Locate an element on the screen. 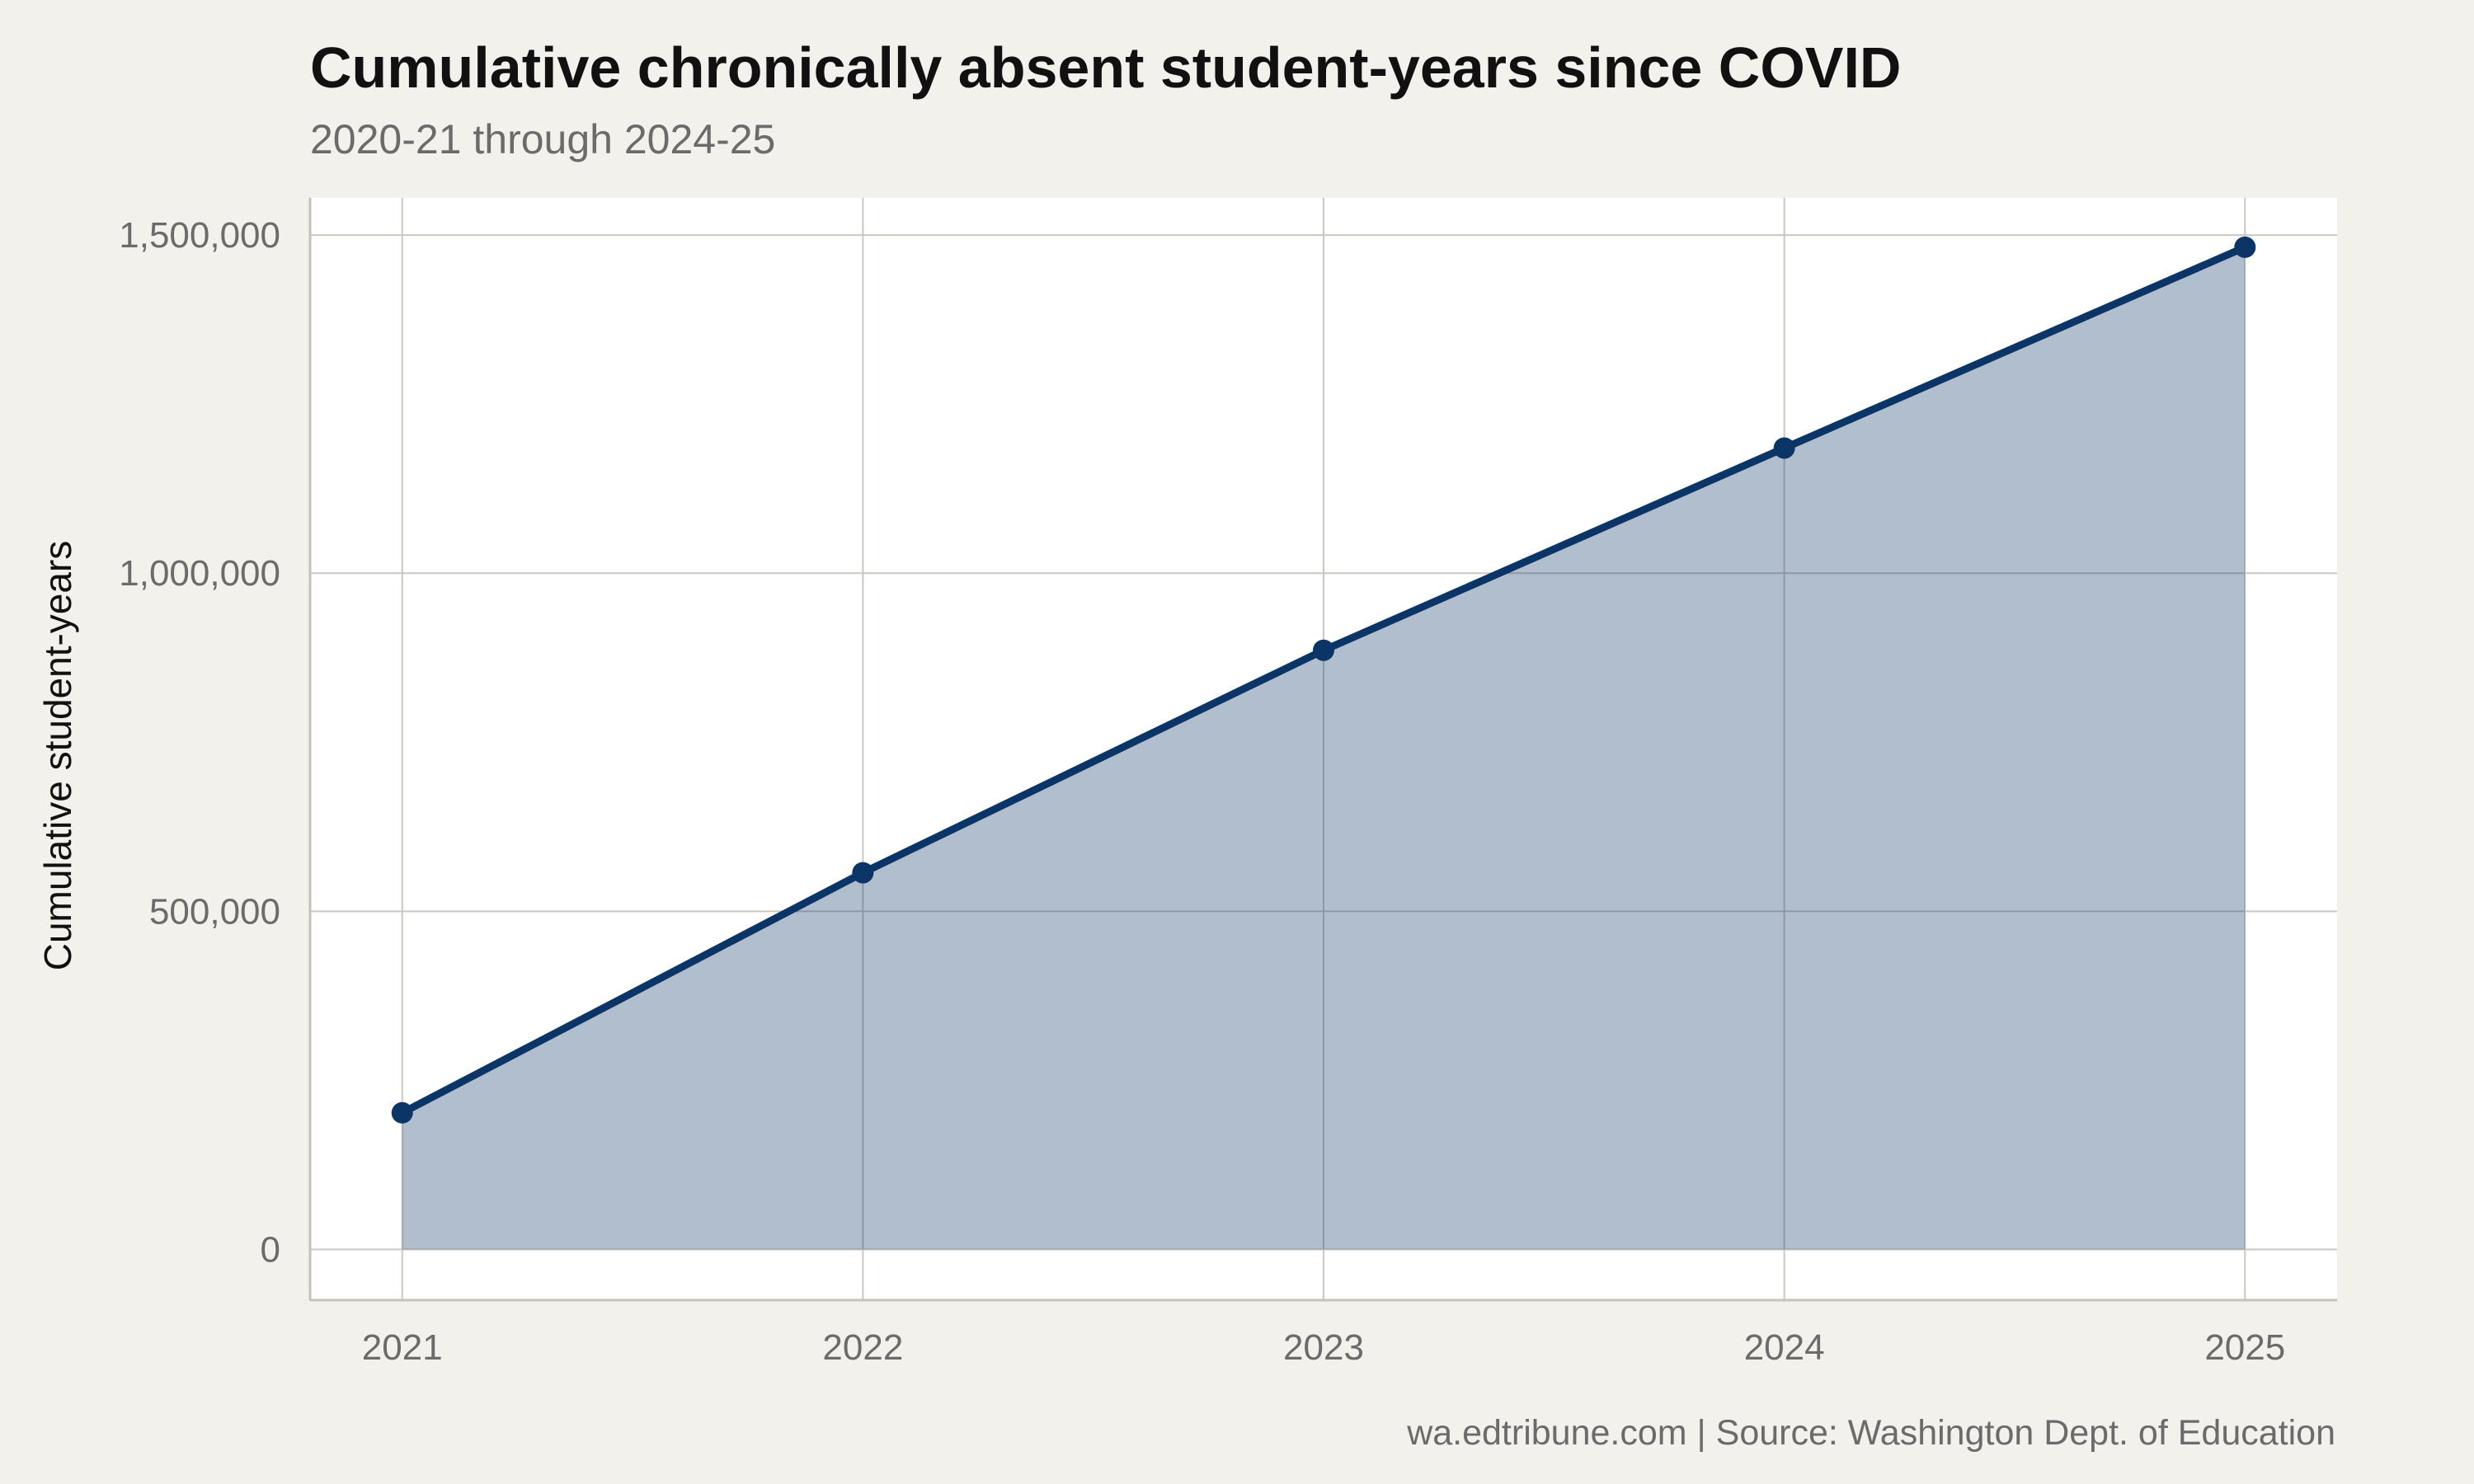 The height and width of the screenshot is (1484, 2474). y-tick-label: 1,500,000 is located at coordinates (199, 235).